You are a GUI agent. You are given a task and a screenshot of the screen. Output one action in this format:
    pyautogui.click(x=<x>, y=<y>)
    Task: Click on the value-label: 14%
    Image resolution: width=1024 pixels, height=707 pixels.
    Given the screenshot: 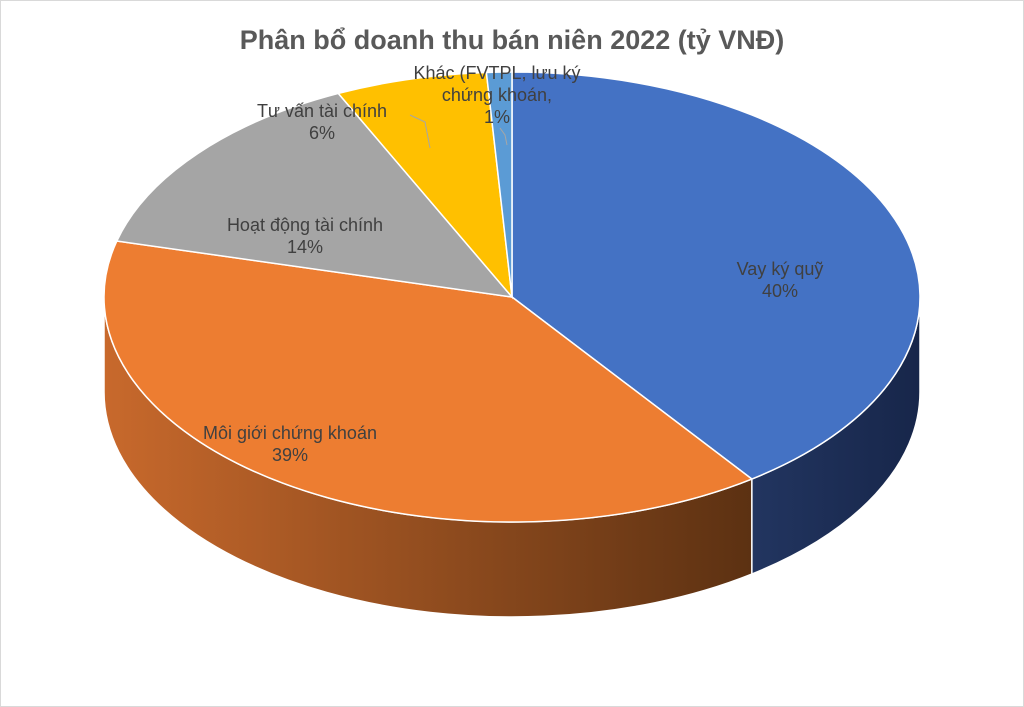 What is the action you would take?
    pyautogui.click(x=305, y=247)
    